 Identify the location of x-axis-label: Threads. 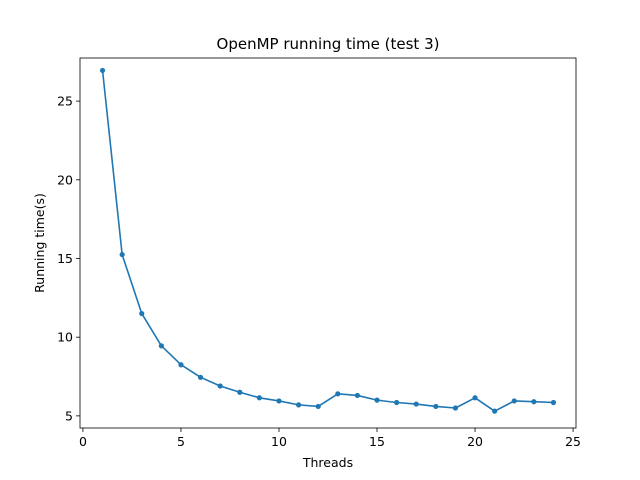
(327, 462).